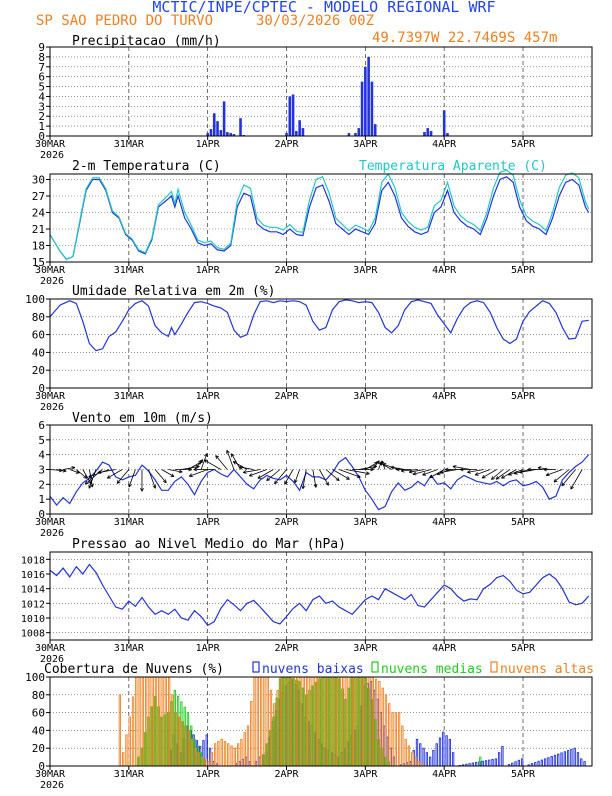 Image resolution: width=612 pixels, height=796 pixels. Describe the element at coordinates (319, 325) in the screenshot. I see `humidity-series-line` at that location.